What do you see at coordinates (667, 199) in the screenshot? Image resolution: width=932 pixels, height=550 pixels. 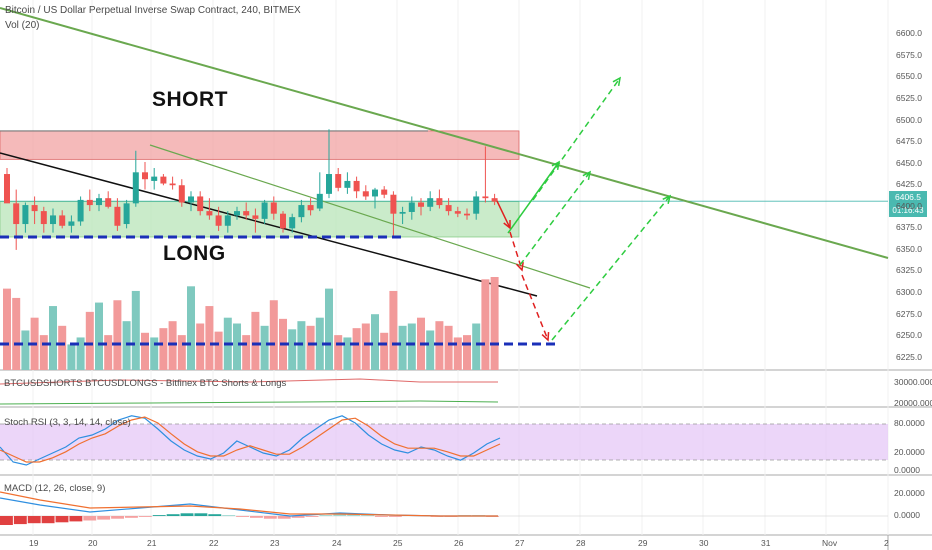 I see `green-arrow-4-head` at bounding box center [667, 199].